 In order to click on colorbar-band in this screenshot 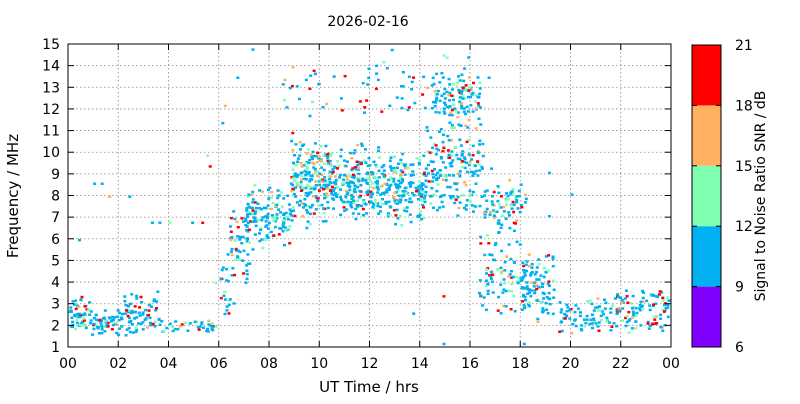, I will do `click(706, 316)`.